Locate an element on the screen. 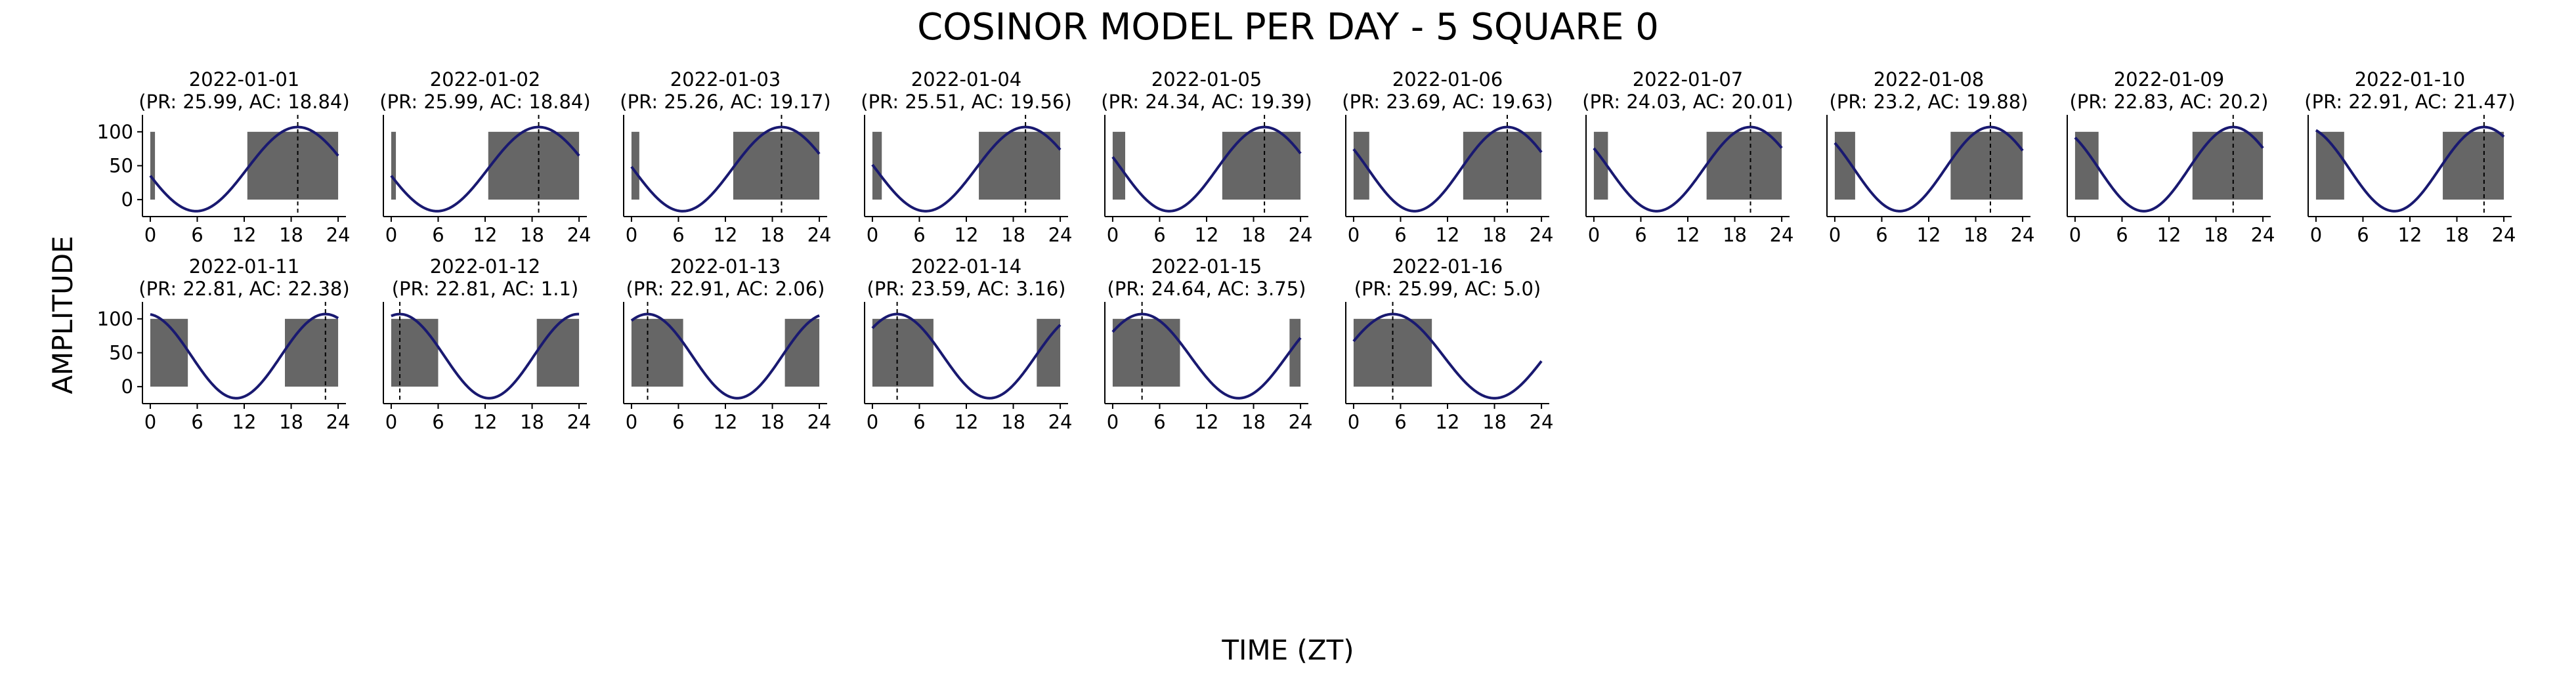  figure-title: COSINOR MODEL PER DAY - 5 SQUARE 0 is located at coordinates (1288, 27).